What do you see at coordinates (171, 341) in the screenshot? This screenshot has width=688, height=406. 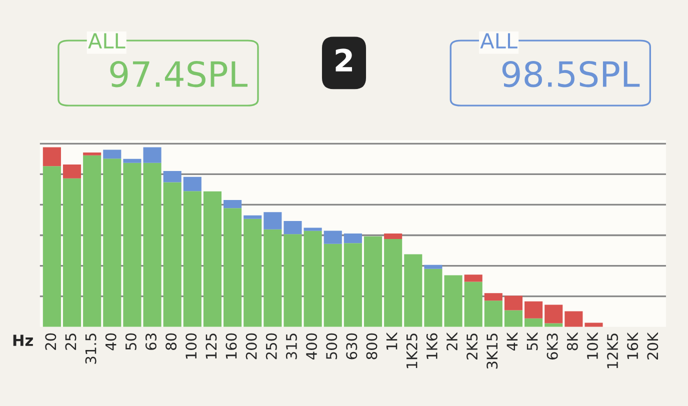 I see `x-tick-label: 80` at bounding box center [171, 341].